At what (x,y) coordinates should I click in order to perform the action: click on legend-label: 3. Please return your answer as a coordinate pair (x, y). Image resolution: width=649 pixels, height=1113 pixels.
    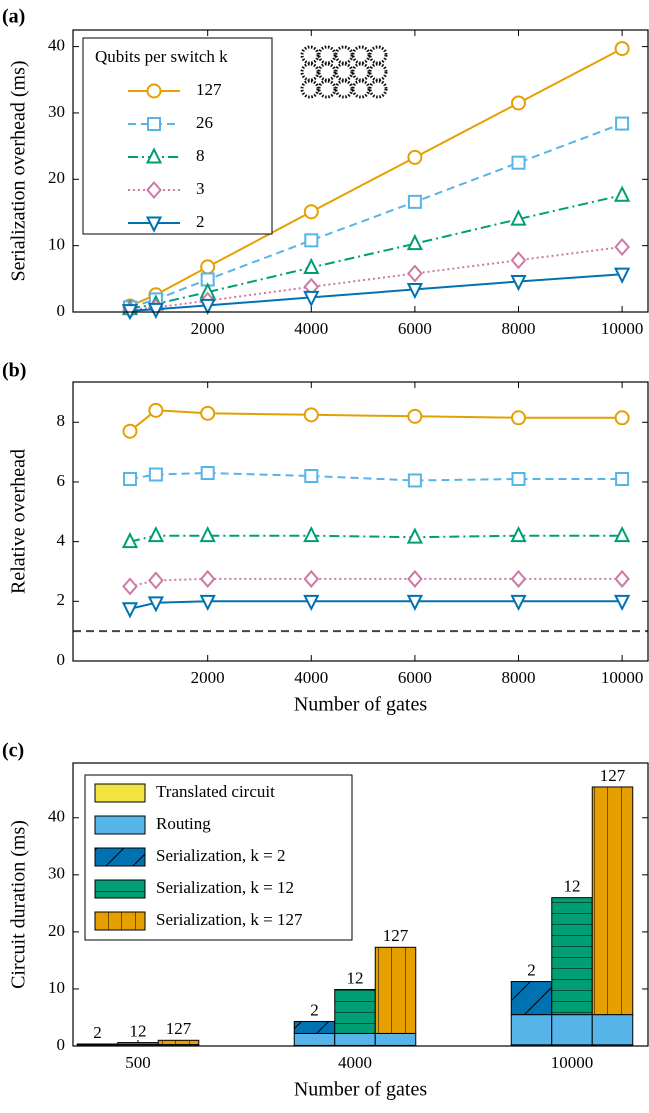
    Looking at the image, I should click on (200, 188).